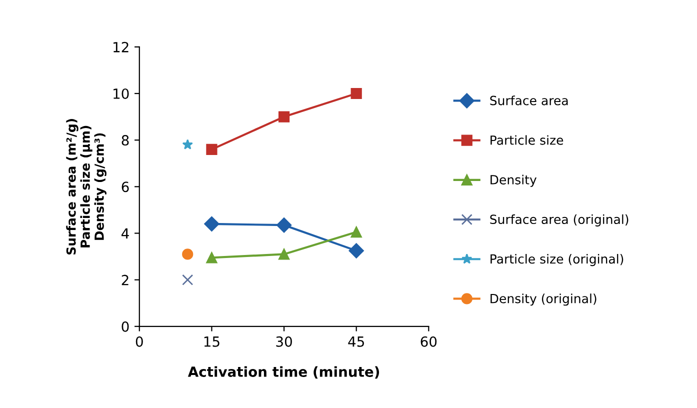  I want to click on y-tick-label: 10, so click(121, 93).